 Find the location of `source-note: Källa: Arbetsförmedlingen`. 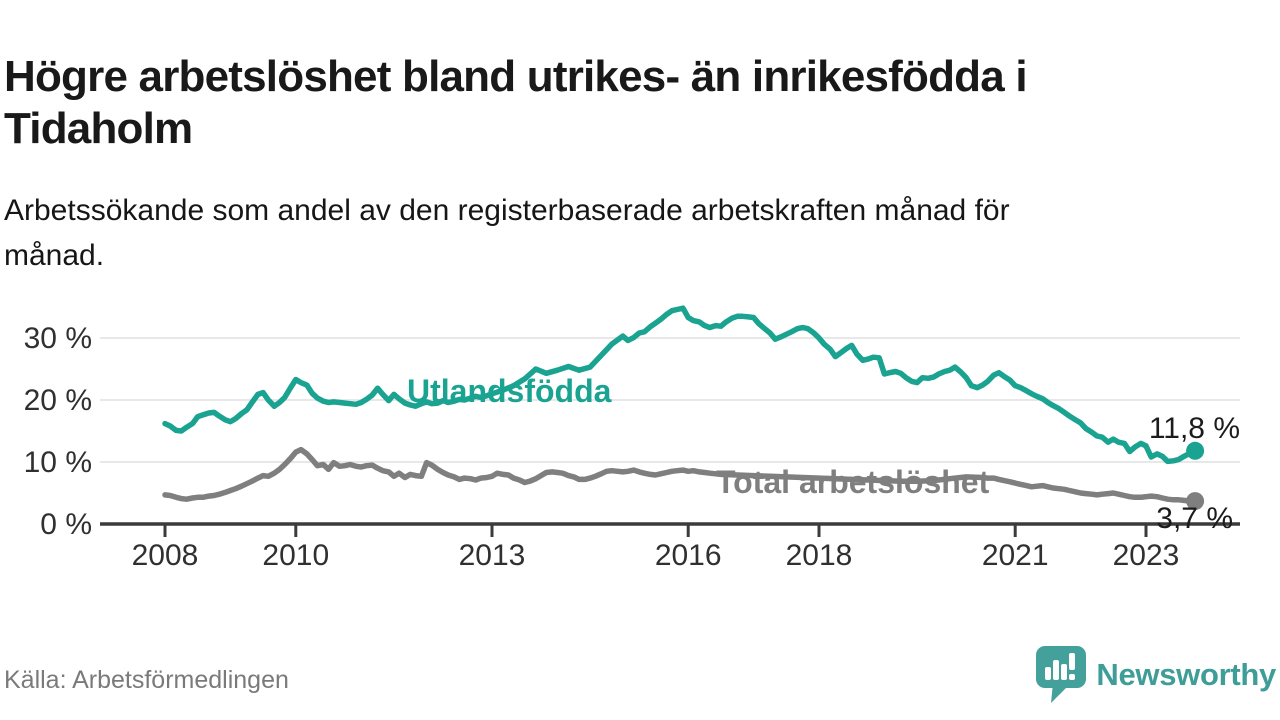

source-note: Källa: Arbetsförmedlingen is located at coordinates (146, 680).